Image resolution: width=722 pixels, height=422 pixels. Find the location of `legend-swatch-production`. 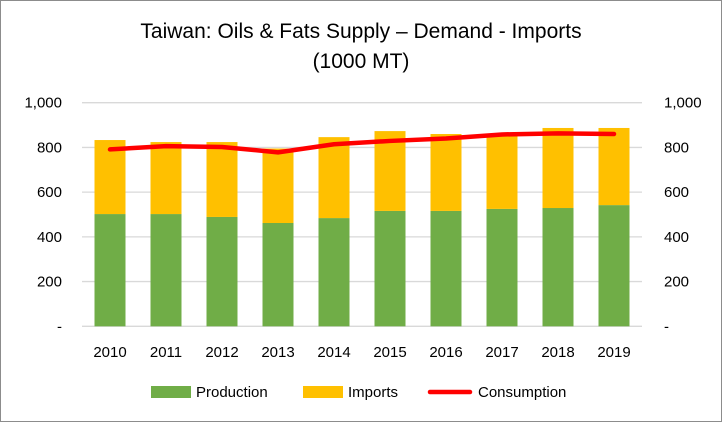

legend-swatch-production is located at coordinates (171, 392).